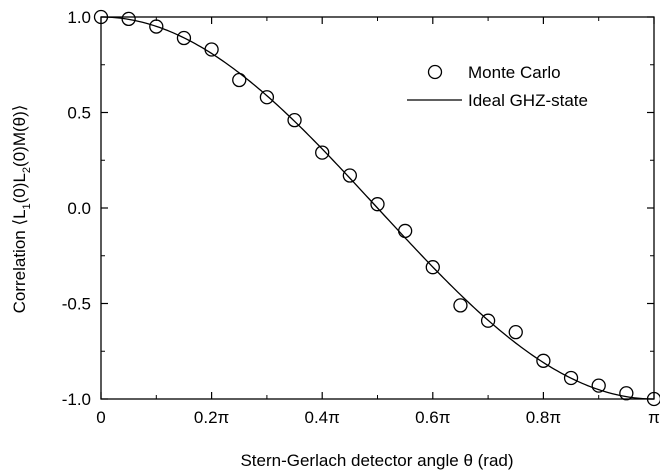 The width and height of the screenshot is (660, 474). I want to click on x-tick-label: 0.8π, so click(543, 417).